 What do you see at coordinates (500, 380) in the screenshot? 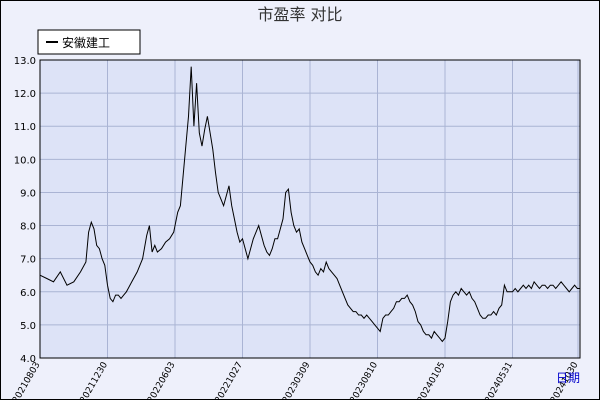
I see `x-tick-label: 20240531` at bounding box center [500, 380].